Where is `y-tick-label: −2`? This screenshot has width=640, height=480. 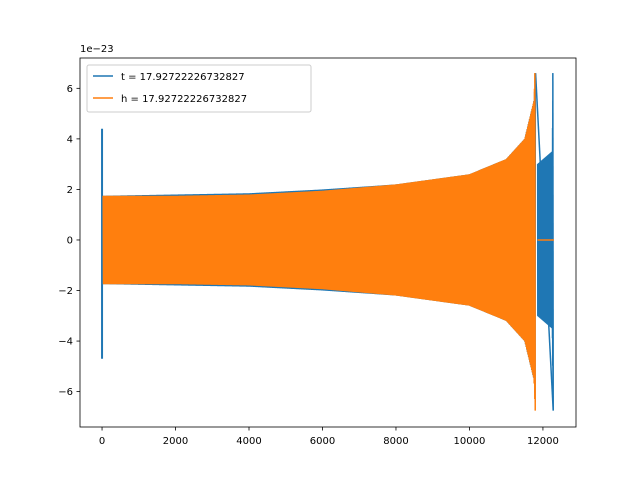 y-tick-label: −2 is located at coordinates (65, 291).